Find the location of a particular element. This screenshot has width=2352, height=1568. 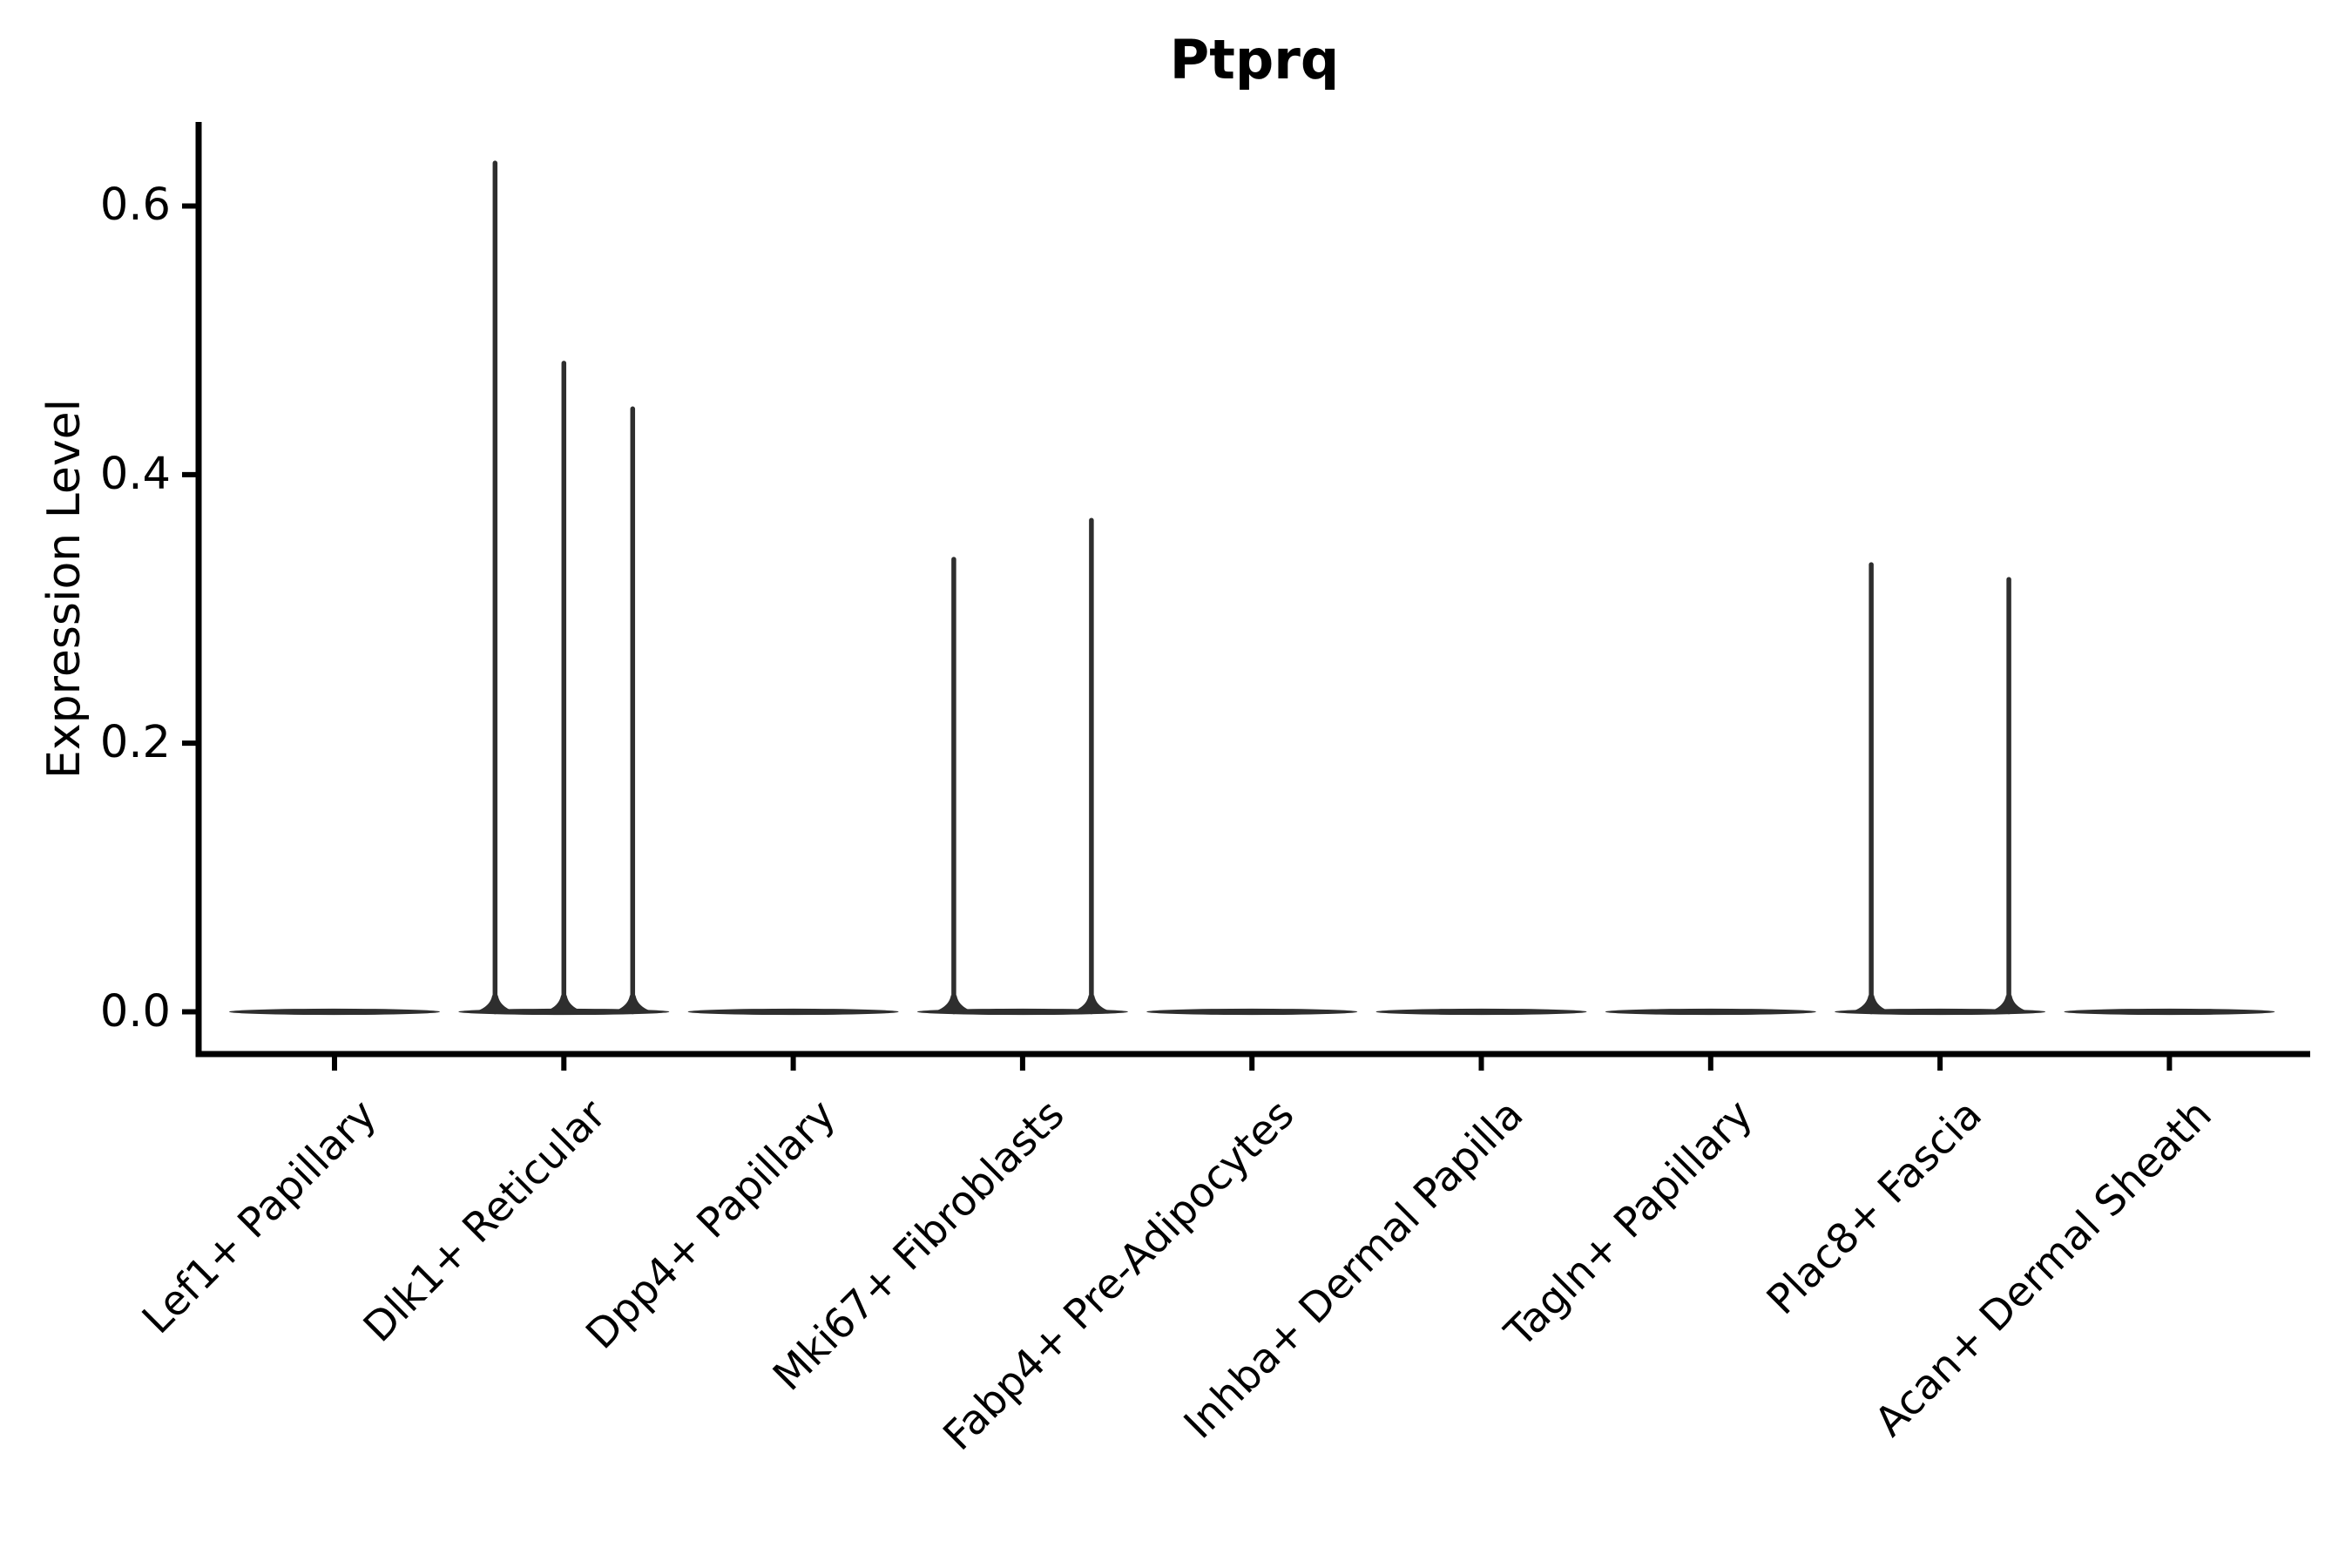

y-tick-label: 0.6 is located at coordinates (135, 205).